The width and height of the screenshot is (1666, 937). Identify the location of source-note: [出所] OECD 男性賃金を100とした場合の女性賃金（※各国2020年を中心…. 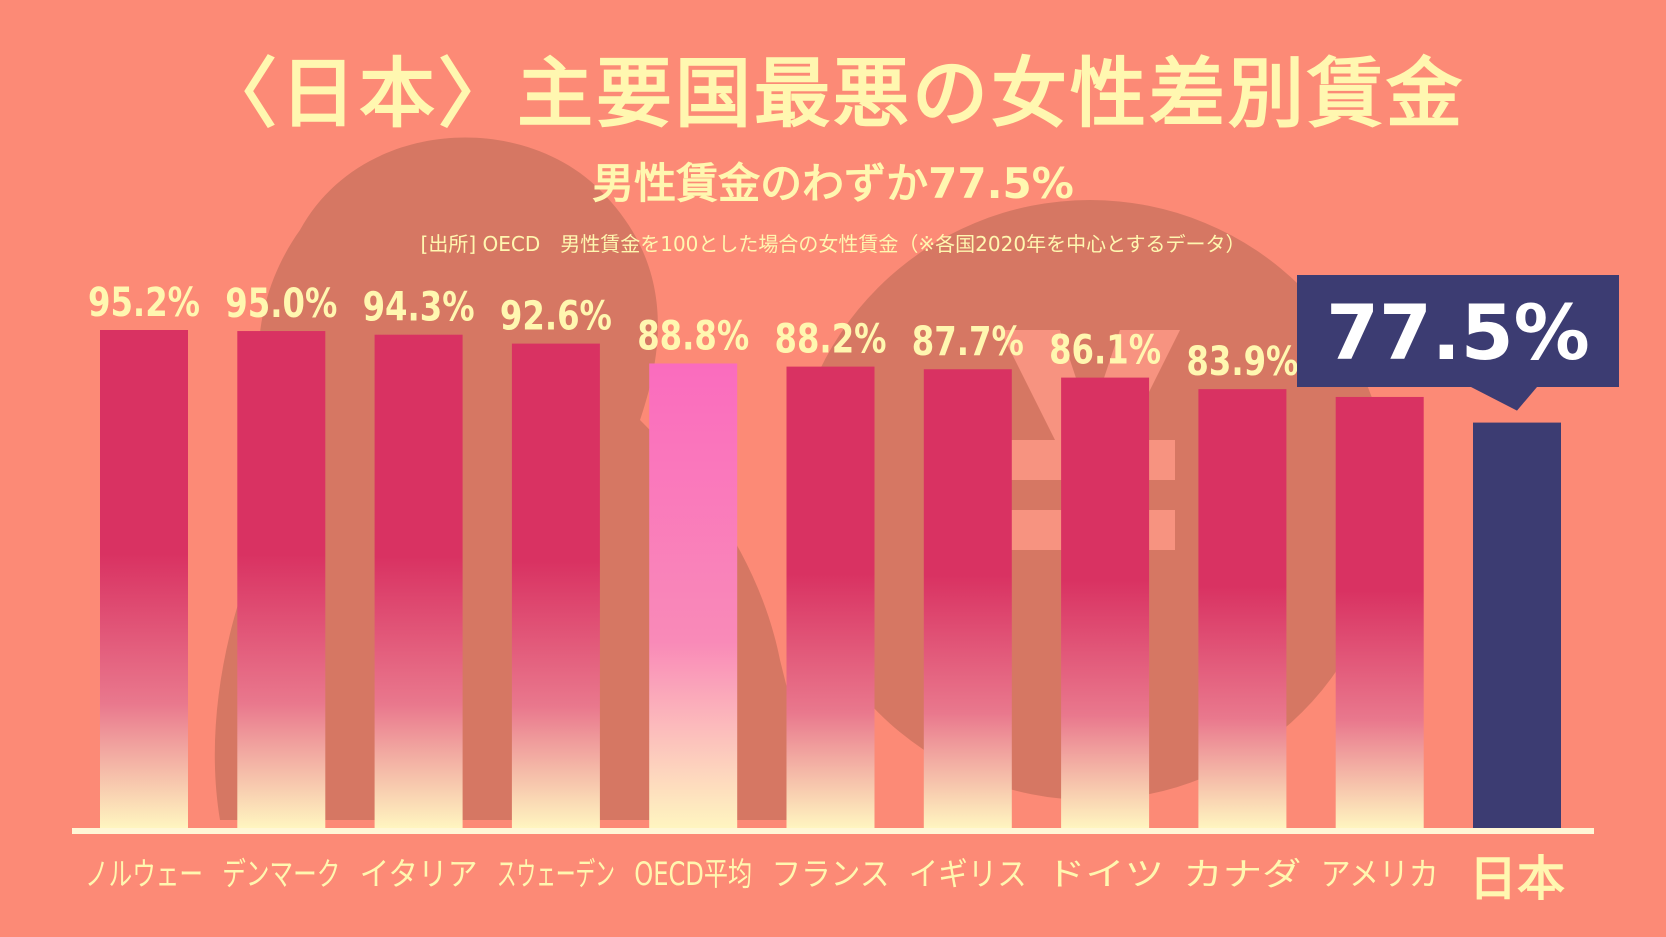
(833, 244).